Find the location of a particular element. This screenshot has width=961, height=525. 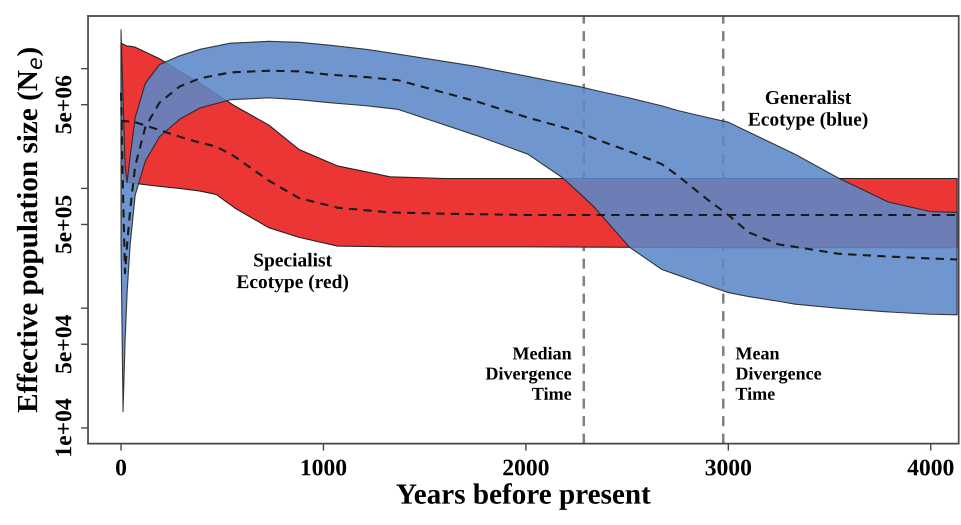

x-tick-label: 1000 is located at coordinates (324, 468).